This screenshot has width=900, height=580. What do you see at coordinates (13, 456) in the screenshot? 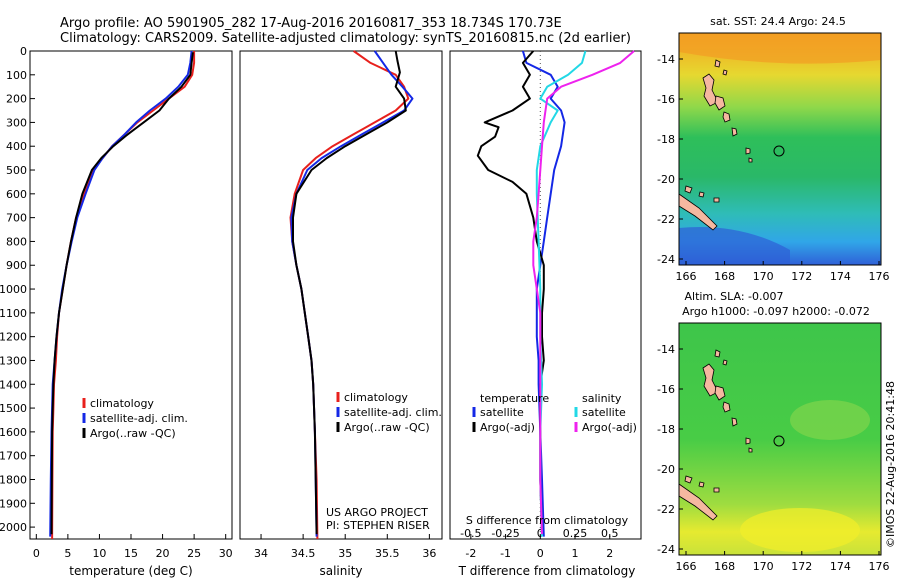
I see `depth-tick-label: 1700` at bounding box center [13, 456].